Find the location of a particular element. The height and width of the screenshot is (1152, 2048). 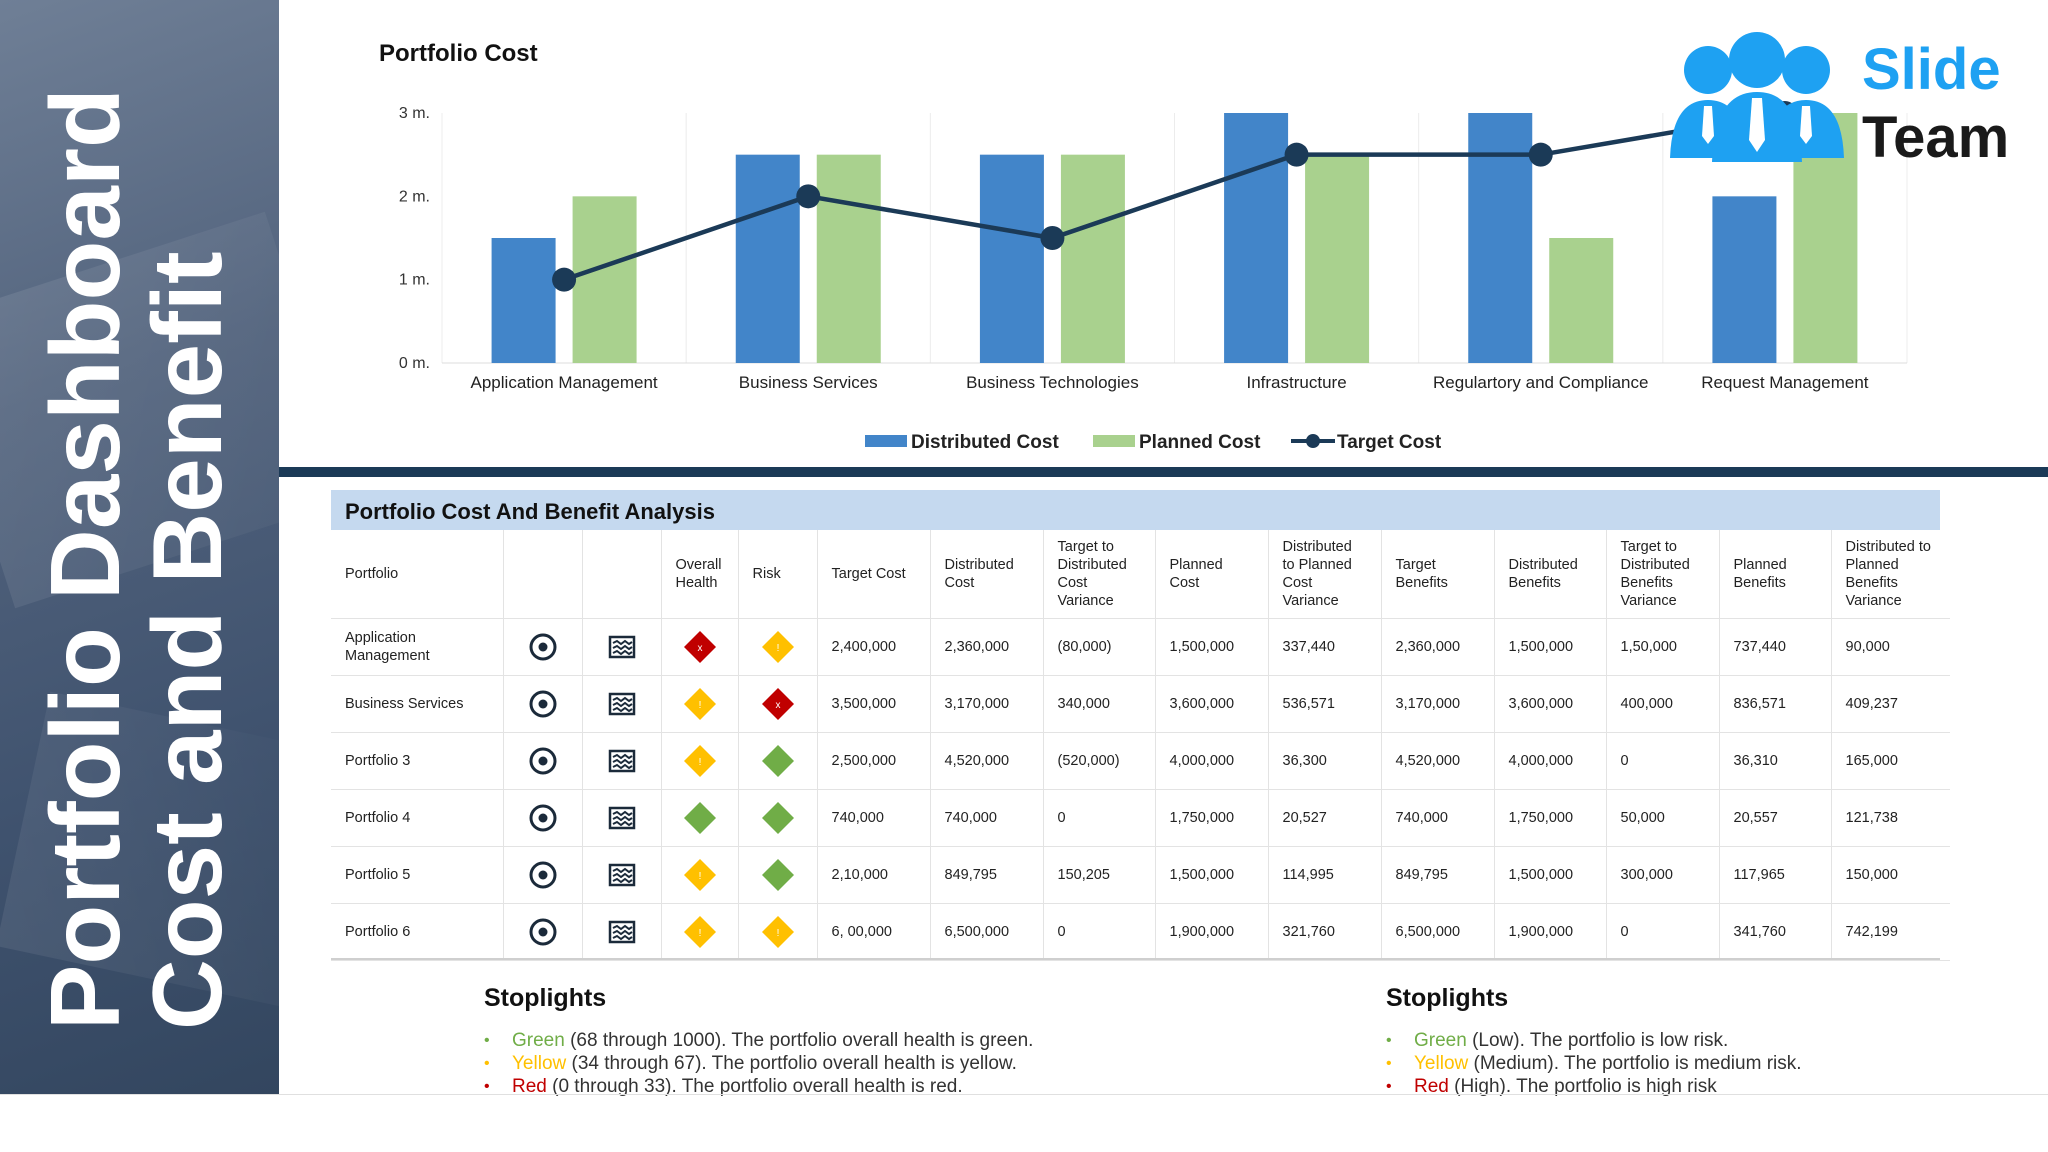

table-cell: 165,000 is located at coordinates (1890, 761).